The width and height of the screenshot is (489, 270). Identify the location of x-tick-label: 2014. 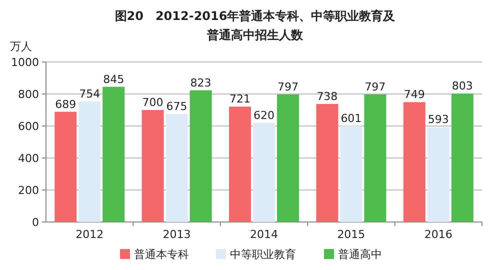
(264, 234).